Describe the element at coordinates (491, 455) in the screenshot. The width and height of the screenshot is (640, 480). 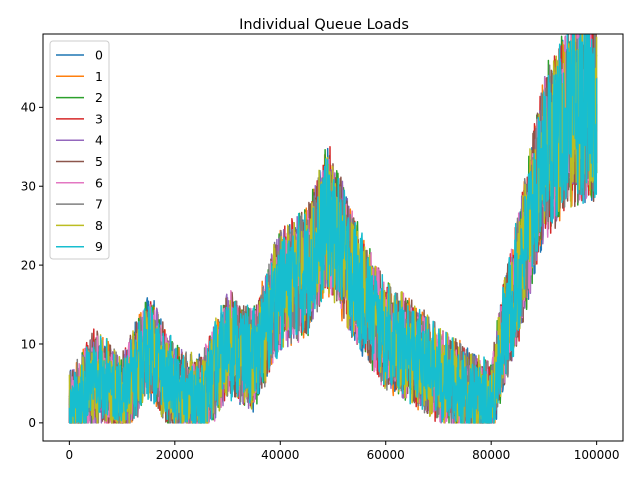
I see `x-tick-label: 80000` at that location.